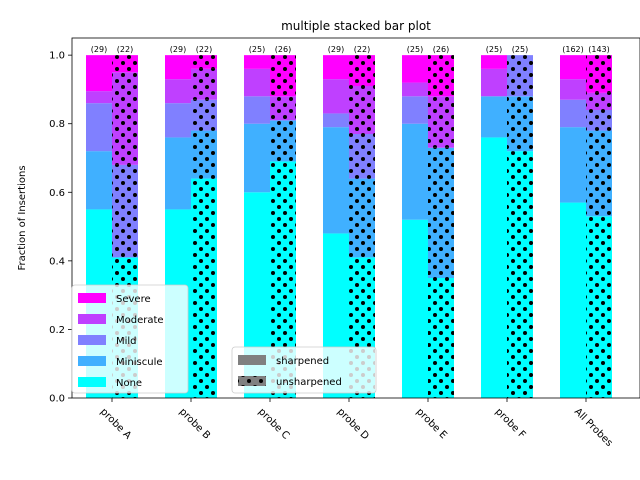  Describe the element at coordinates (599, 49) in the screenshot. I see `count-label: (143)` at that location.